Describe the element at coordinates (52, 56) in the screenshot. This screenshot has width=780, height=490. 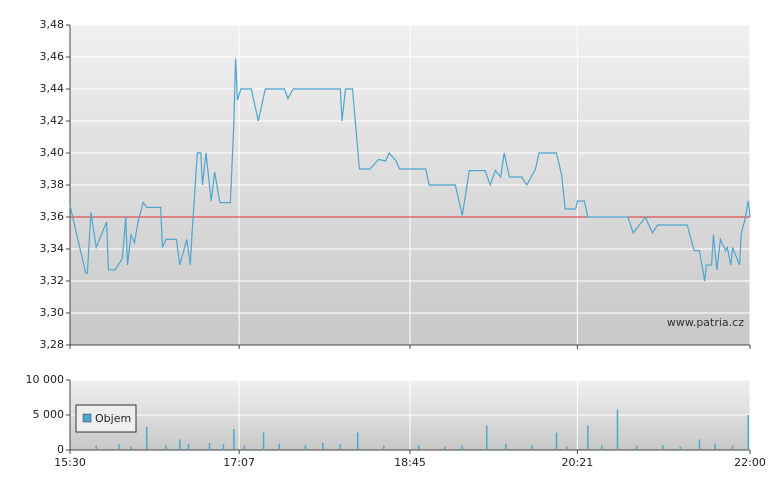
I see `y-tick-label: 3,46` at that location.